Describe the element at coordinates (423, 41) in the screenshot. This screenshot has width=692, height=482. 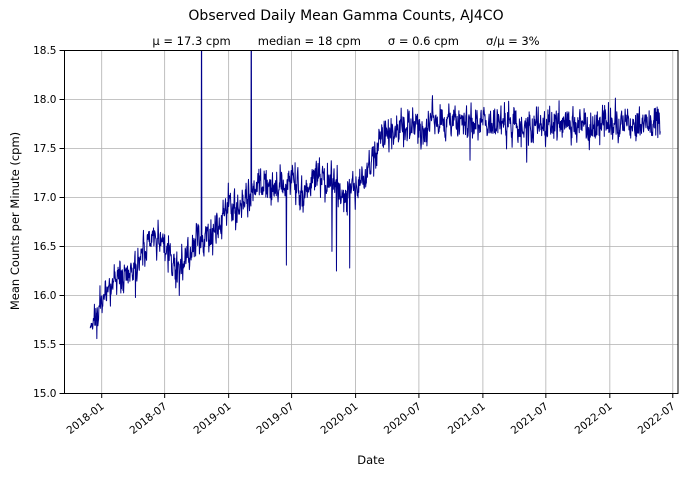
I see `stat-sigma: σ = 0.6 cpm` at that location.